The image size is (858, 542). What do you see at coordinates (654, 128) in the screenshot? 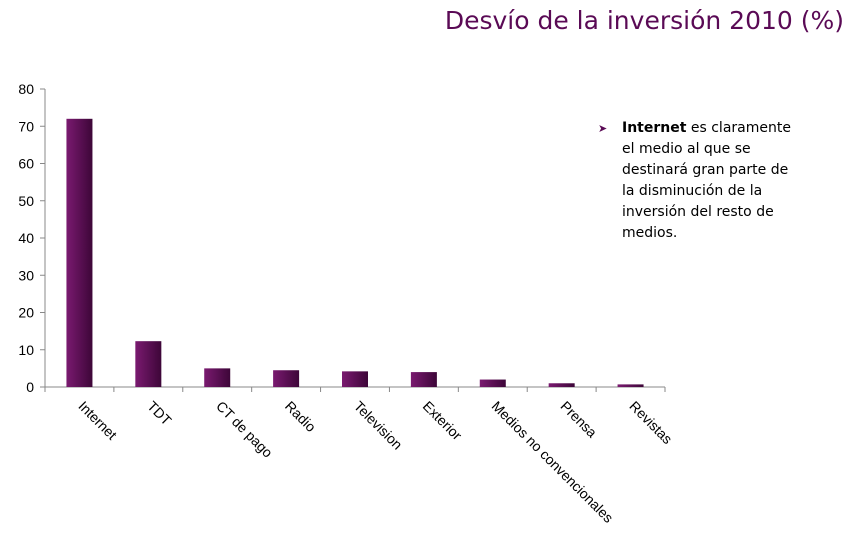
I see `annotation-bold: Internet` at bounding box center [654, 128].